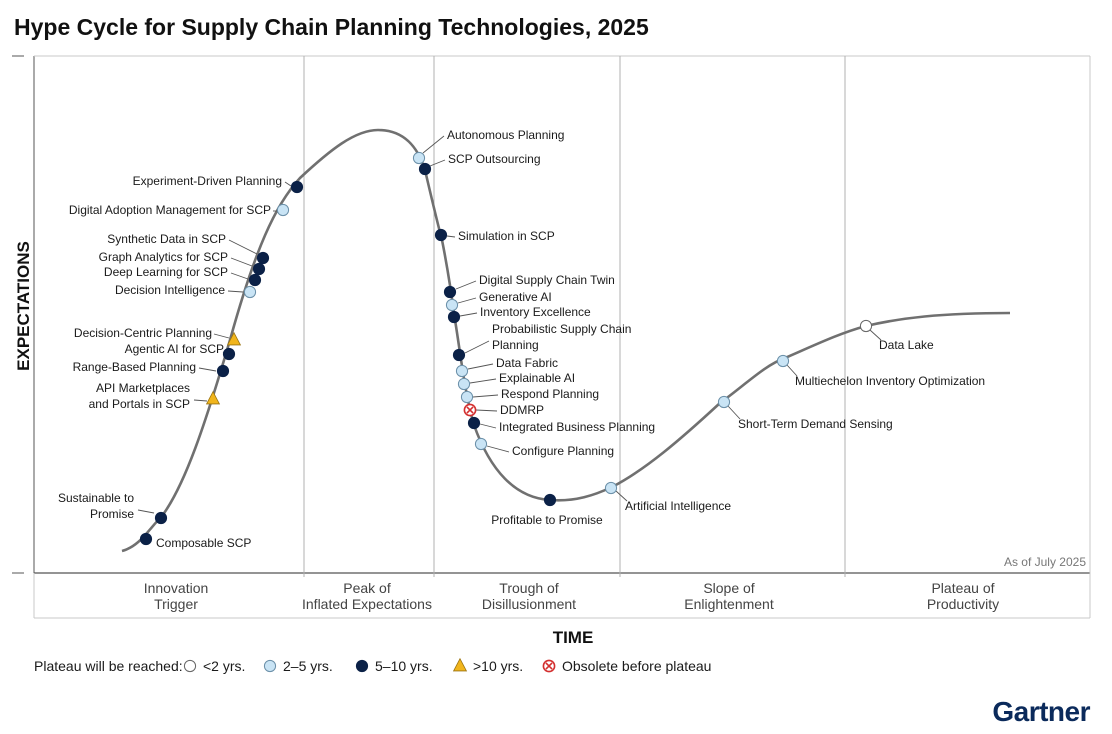  What do you see at coordinates (963, 596) in the screenshot?
I see `phase-label: Plateau of Productivity` at bounding box center [963, 596].